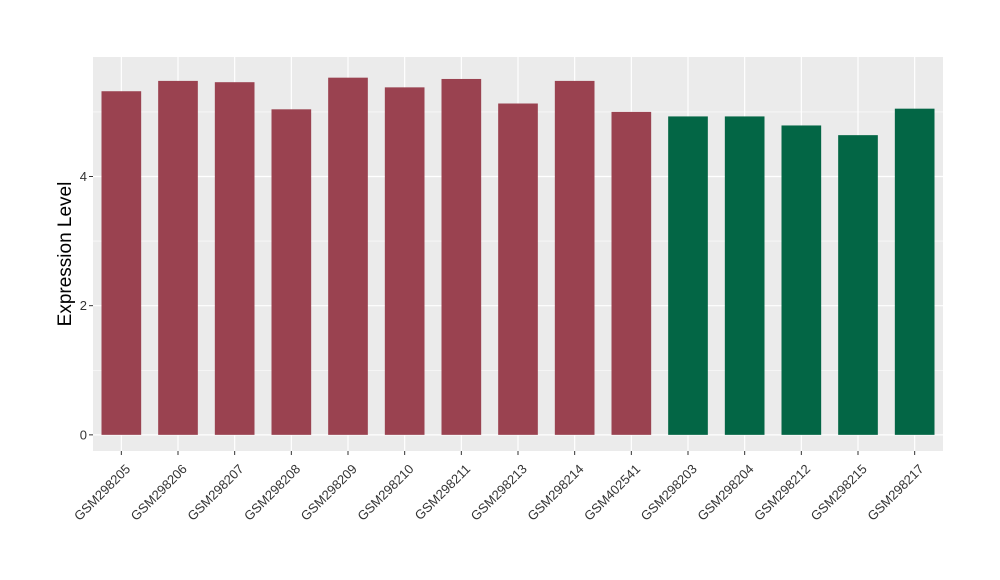 Image resolution: width=1000 pixels, height=580 pixels. Describe the element at coordinates (461, 256) in the screenshot. I see `bar-gsm298211` at that location.